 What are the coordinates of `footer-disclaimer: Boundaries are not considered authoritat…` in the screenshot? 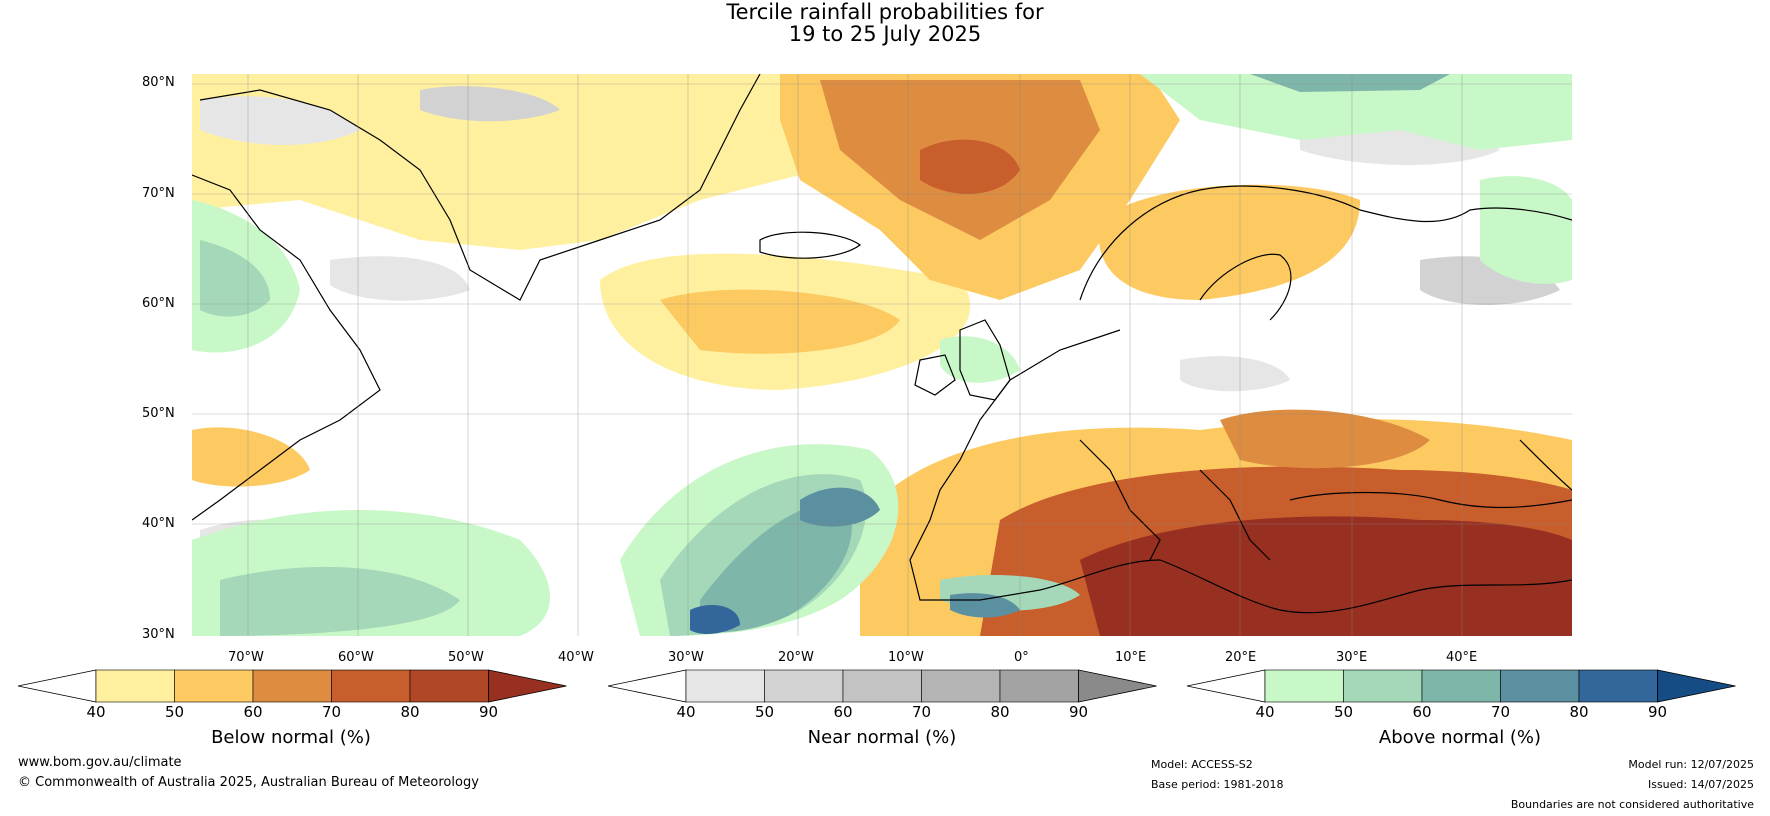 It's located at (1632, 804).